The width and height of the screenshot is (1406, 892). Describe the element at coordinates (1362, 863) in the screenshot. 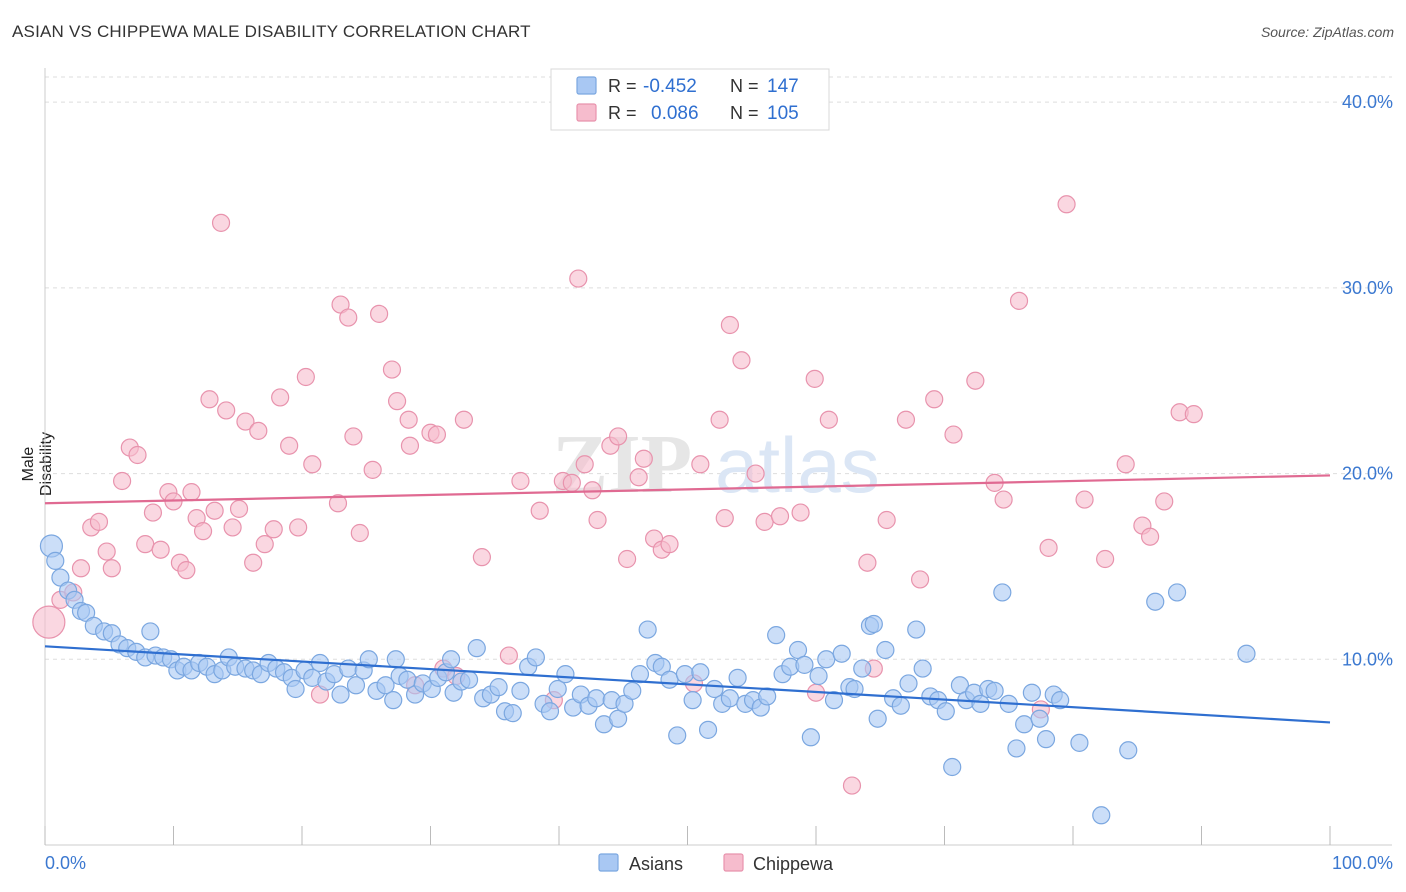

I see `x-tick-label: 100.0%` at that location.